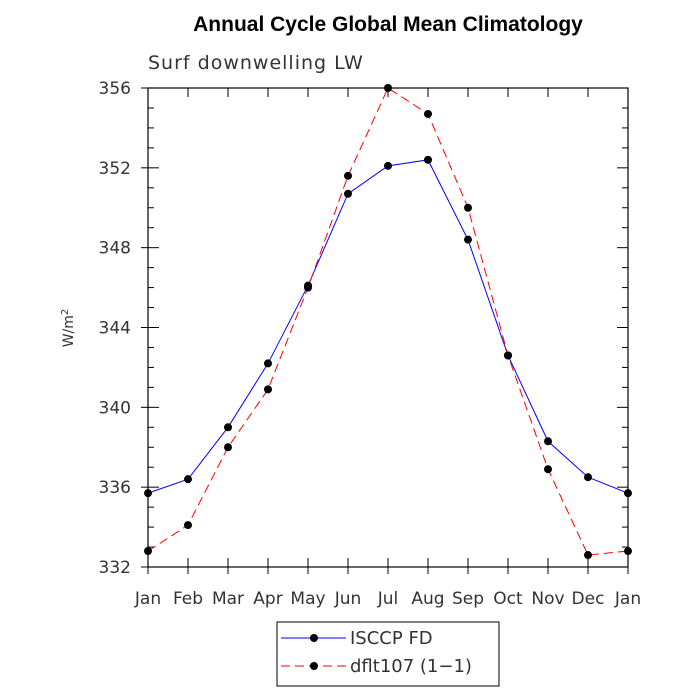  I want to click on legend: ISCCP FD dflt107 (1−1), so click(388, 654).